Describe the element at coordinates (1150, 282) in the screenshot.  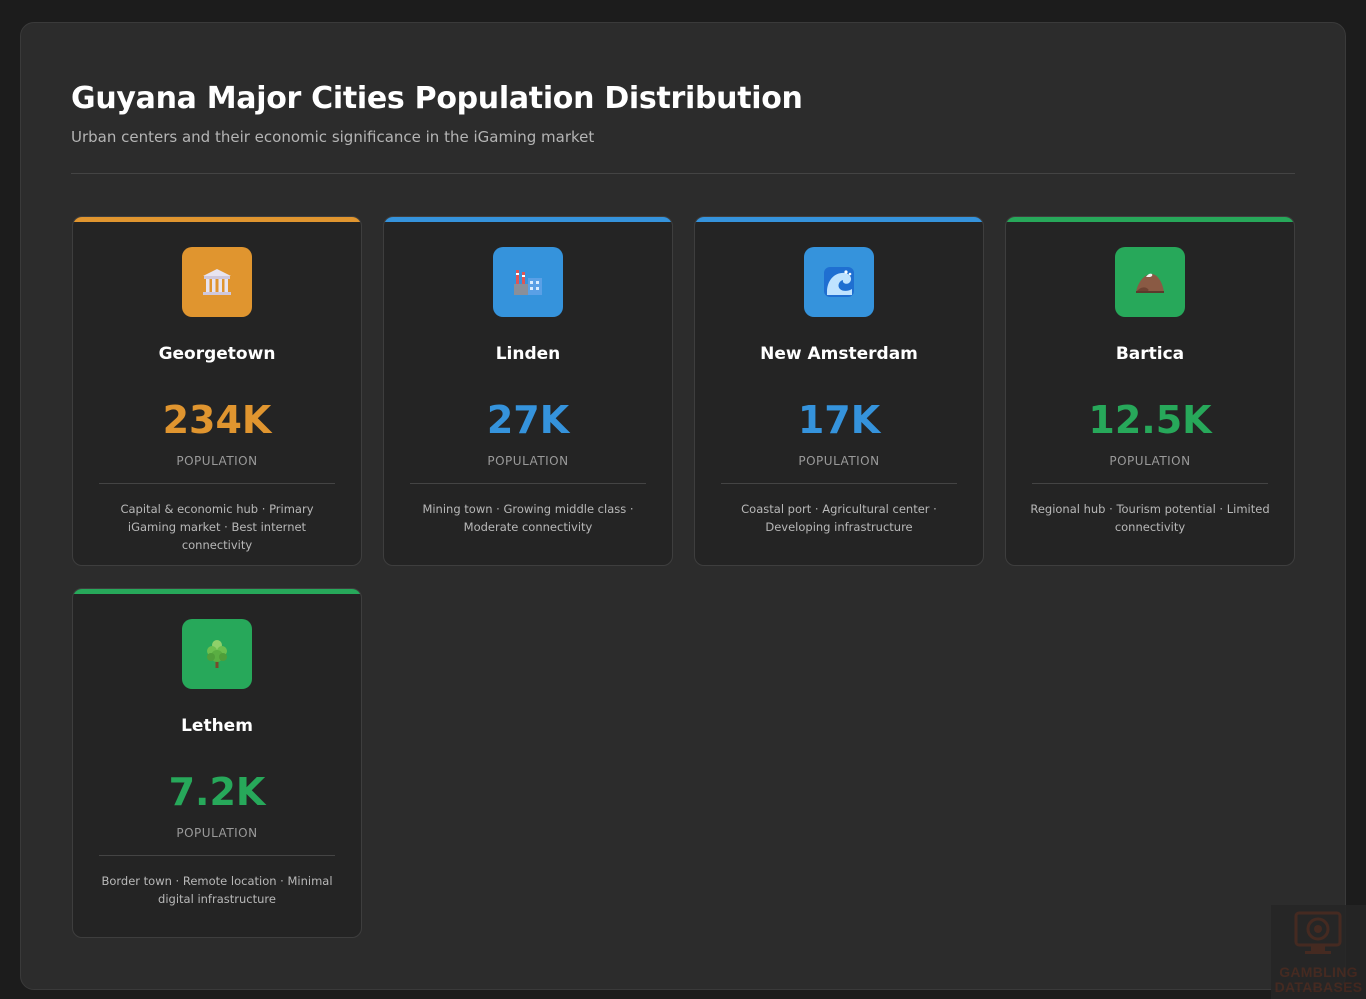
I see `mountain-icon` at that location.